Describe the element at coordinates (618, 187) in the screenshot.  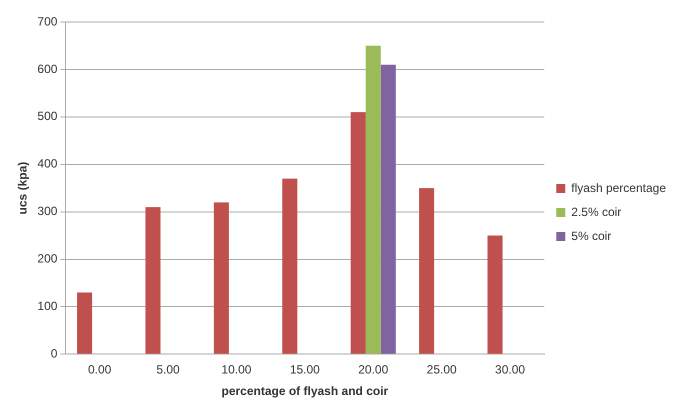
I see `legend-label: flyash percentage` at that location.